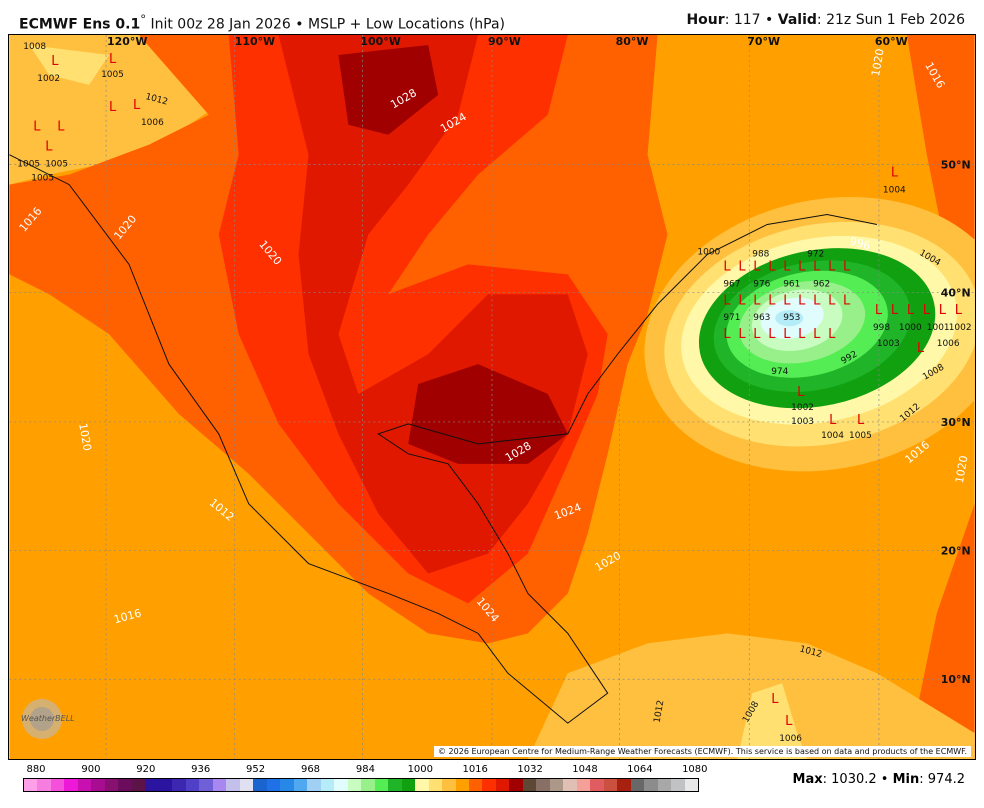 Image resolution: width=984 pixels, height=808 pixels. Describe the element at coordinates (91, 769) in the screenshot. I see `colorbar-tick-label: 900` at that location.